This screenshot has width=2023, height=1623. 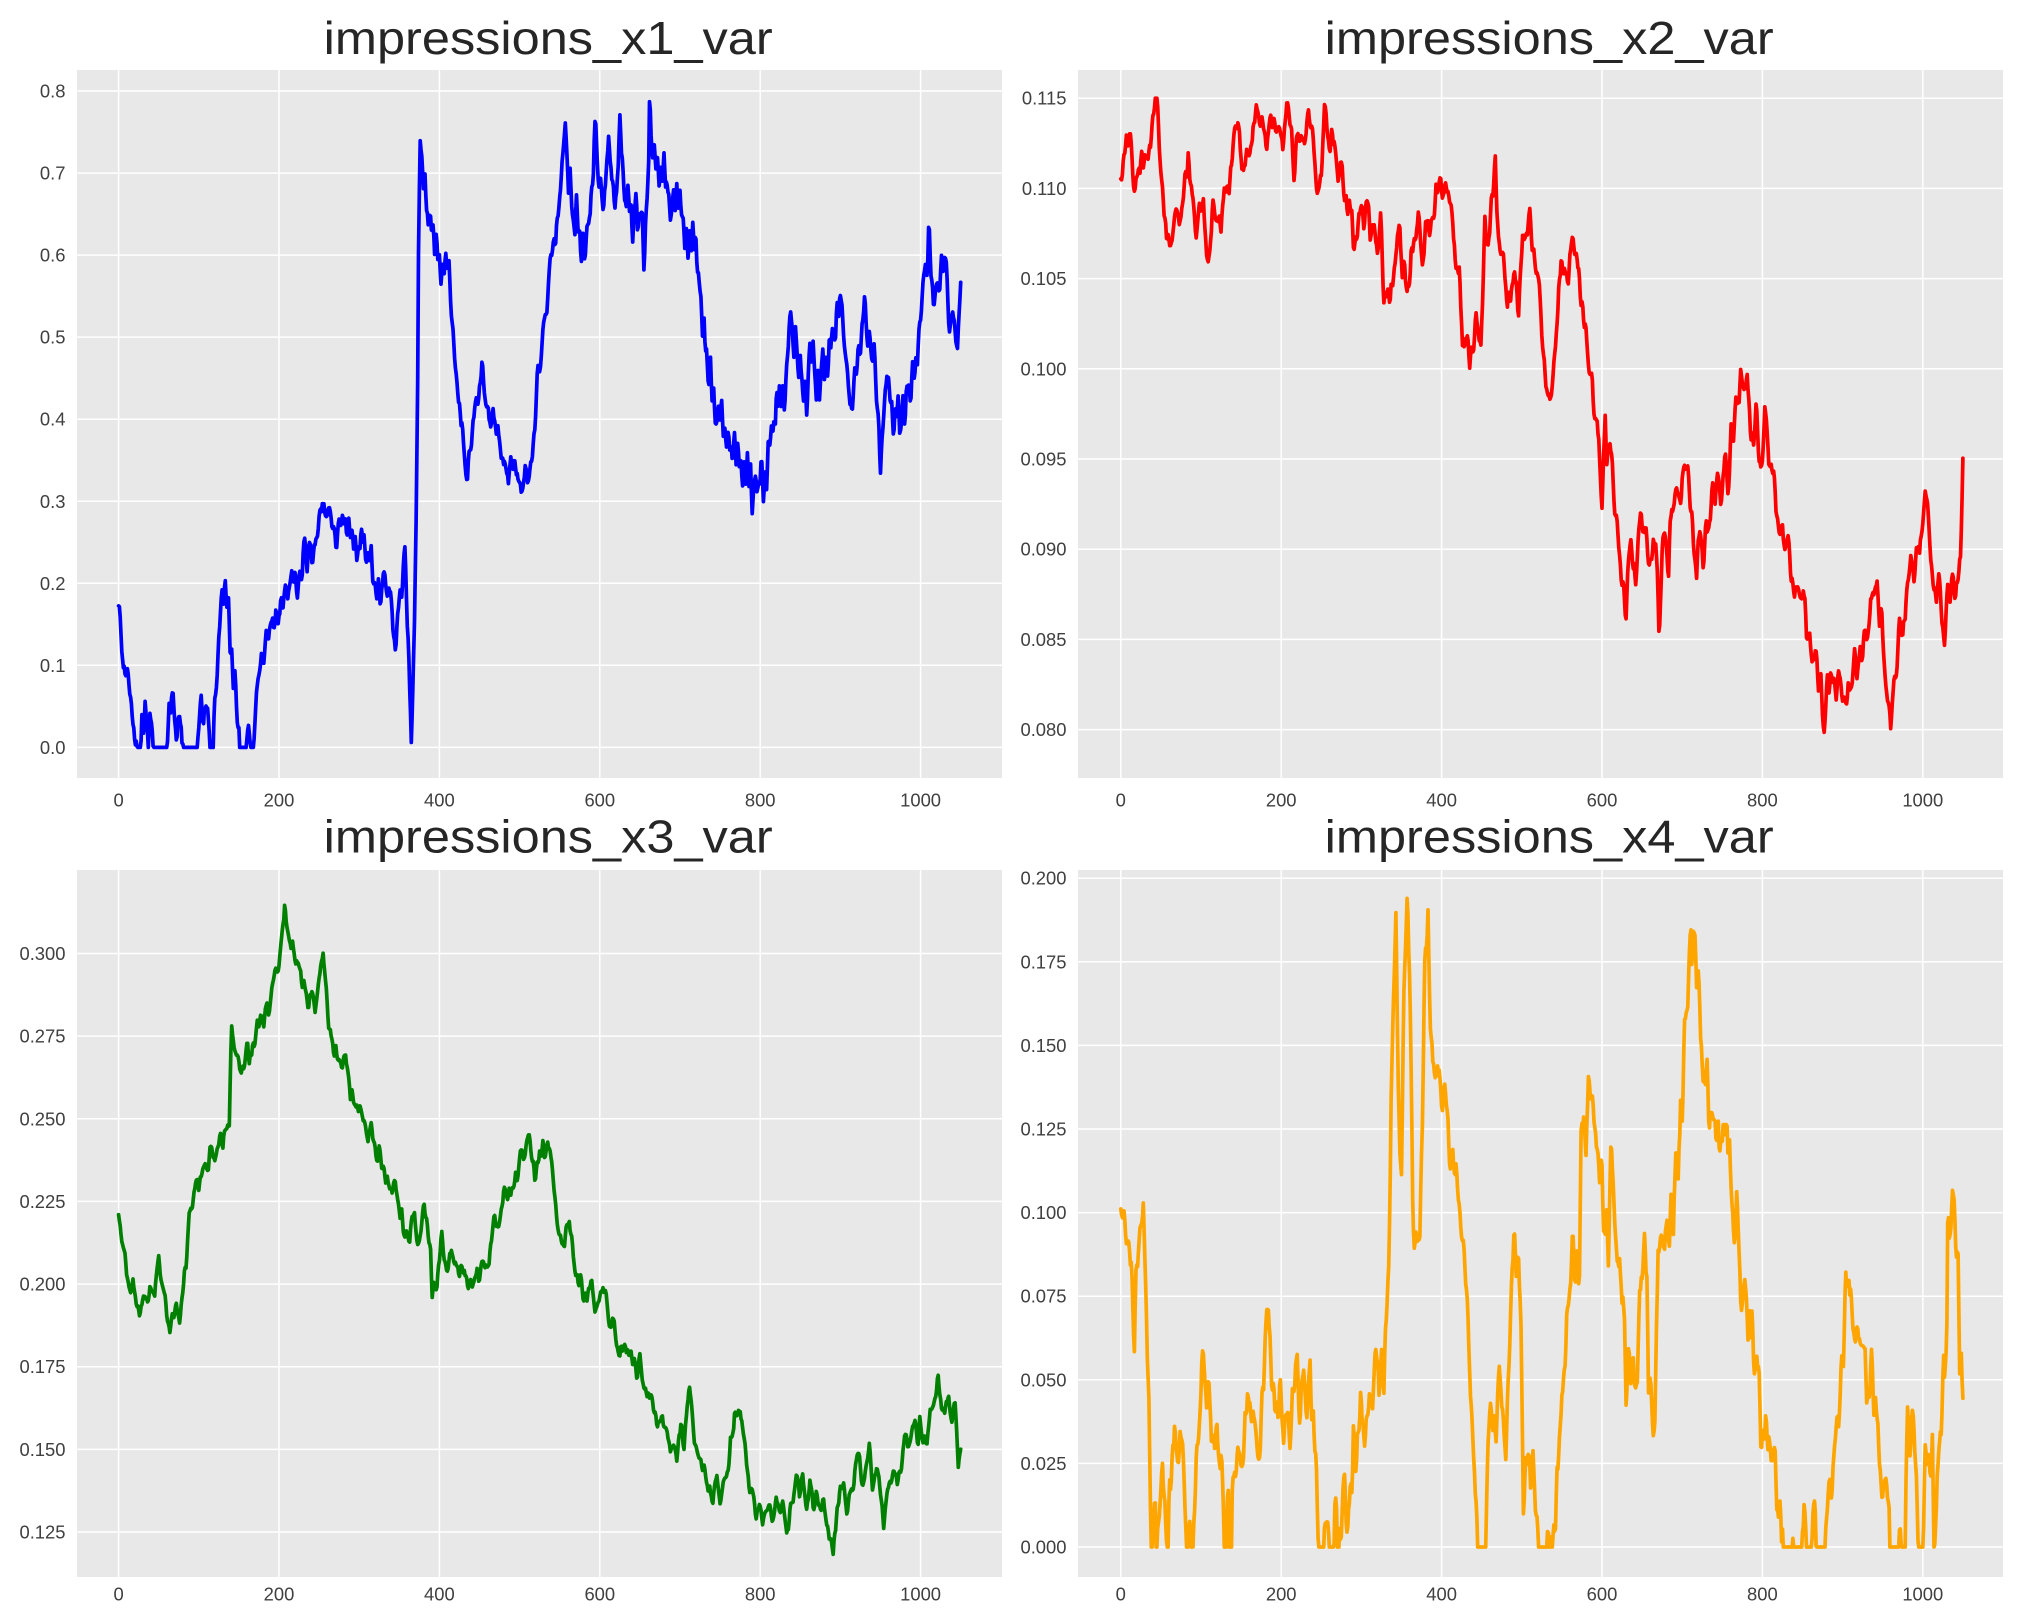 What do you see at coordinates (548, 38) in the screenshot?
I see `svg-text: impressions_x1_var` at bounding box center [548, 38].